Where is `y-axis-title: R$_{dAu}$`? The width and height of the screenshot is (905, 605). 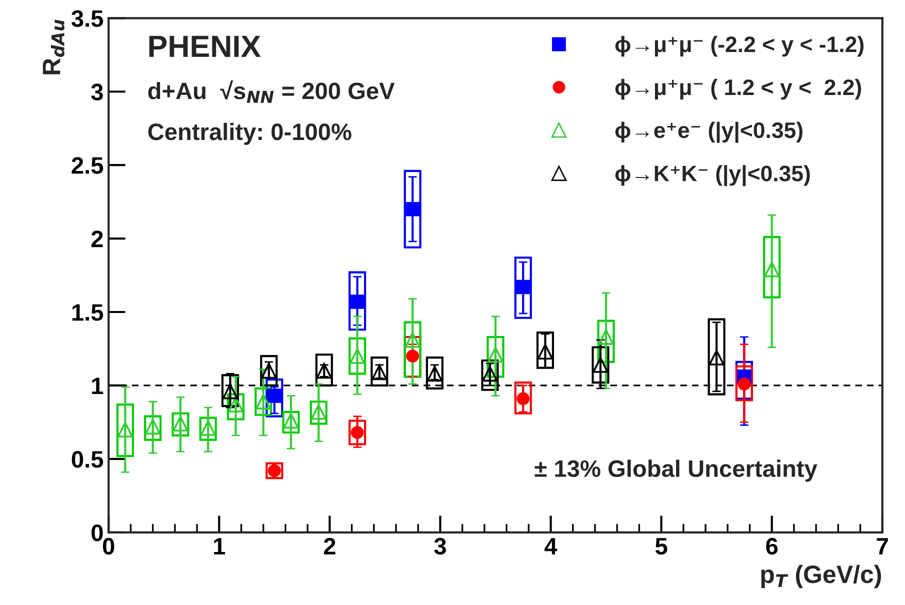
y-axis-title: R$_{dAu}$ is located at coordinates (53, 47).